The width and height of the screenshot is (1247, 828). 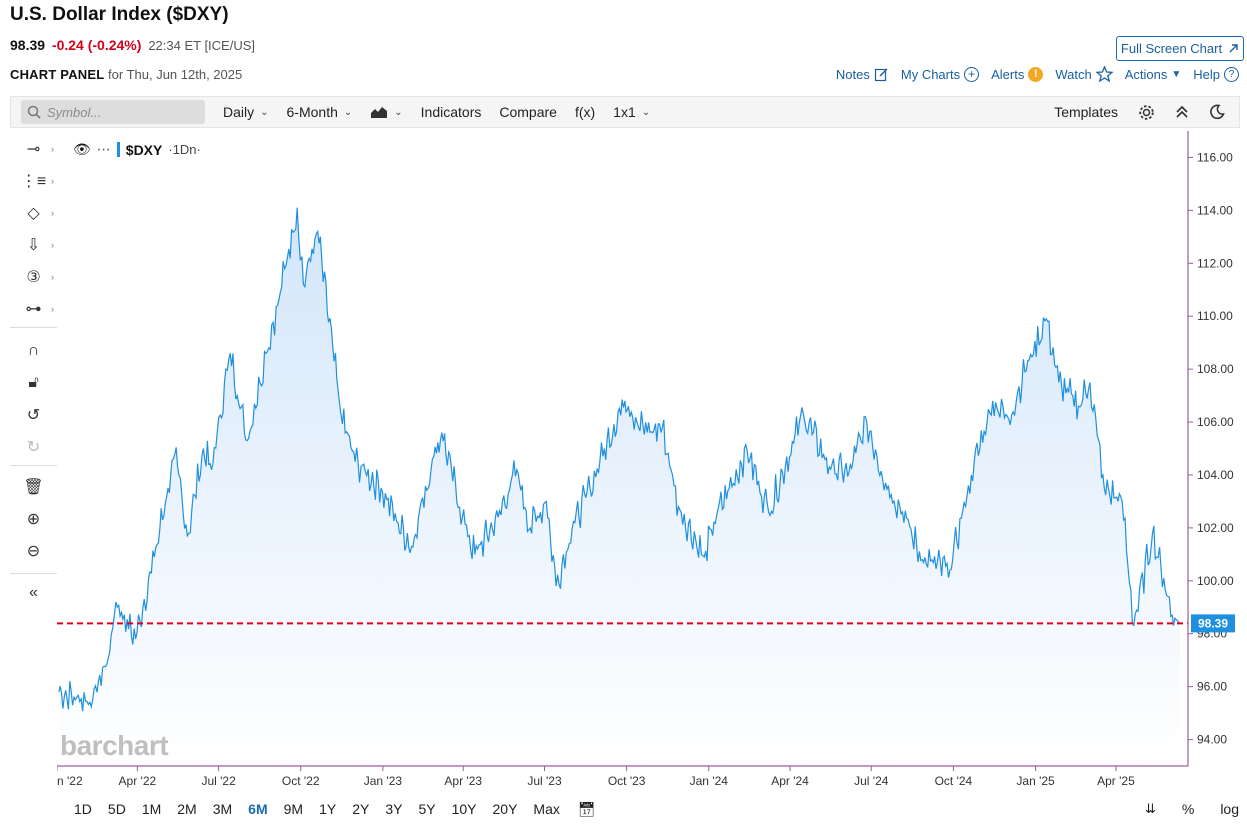 What do you see at coordinates (1073, 74) in the screenshot?
I see `watch-label: Watch` at bounding box center [1073, 74].